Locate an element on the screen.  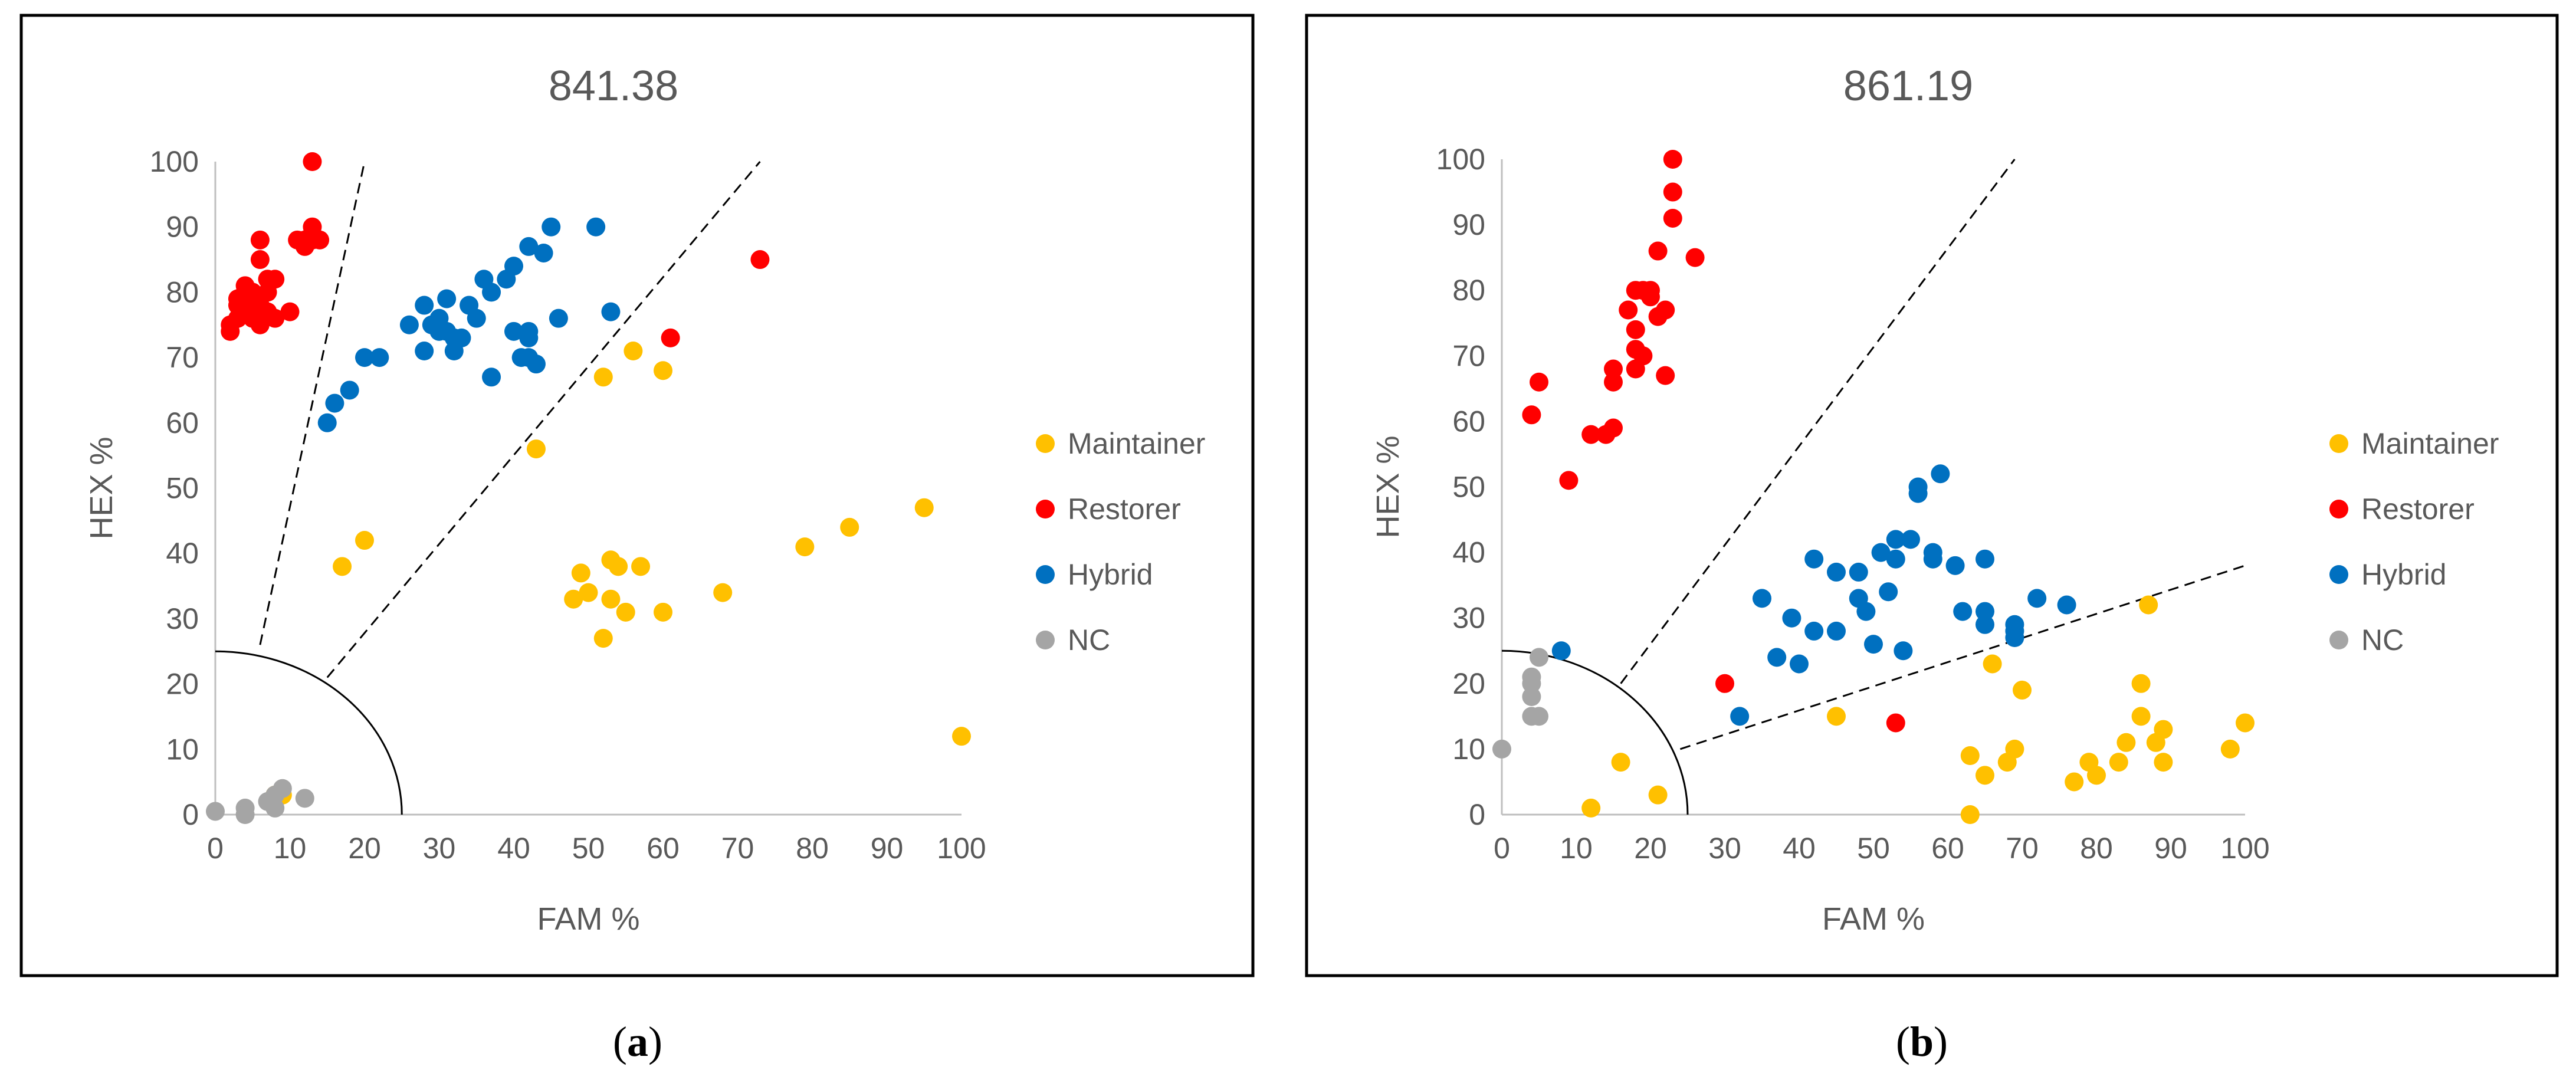
legend-label-nc: NC is located at coordinates (2382, 640).